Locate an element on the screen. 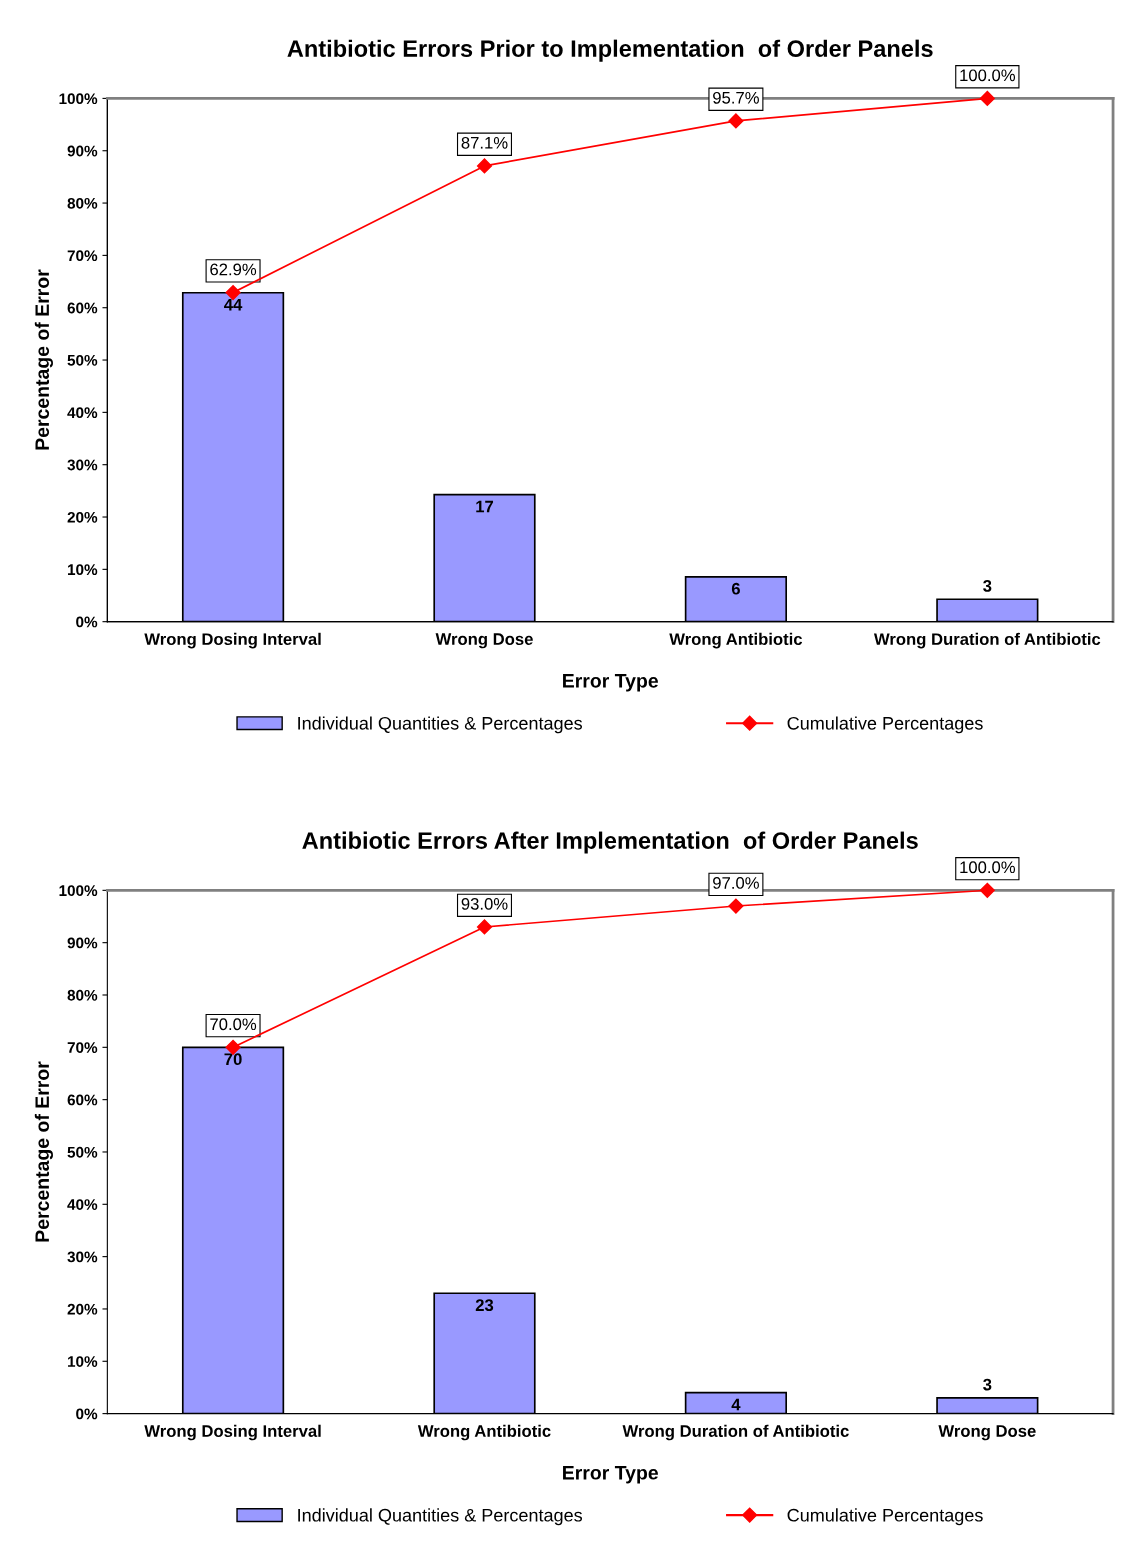  data-label: 6 is located at coordinates (735, 588).